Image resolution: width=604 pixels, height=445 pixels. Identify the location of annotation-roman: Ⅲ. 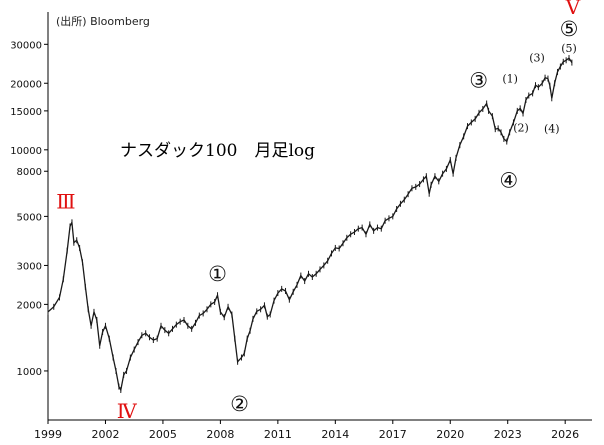
(65, 201).